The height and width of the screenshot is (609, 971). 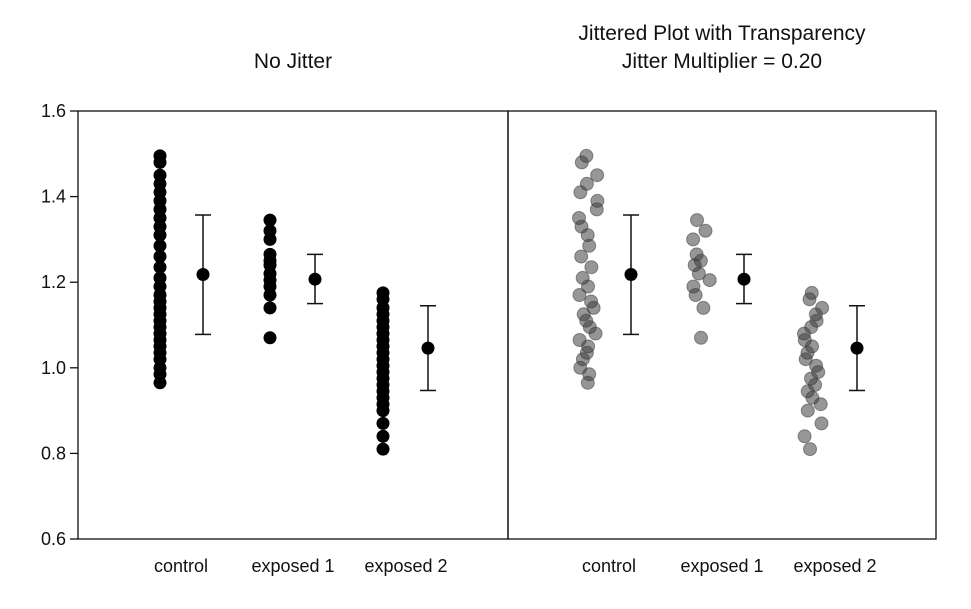 What do you see at coordinates (293, 61) in the screenshot?
I see `panel-1-title: No Jitter` at bounding box center [293, 61].